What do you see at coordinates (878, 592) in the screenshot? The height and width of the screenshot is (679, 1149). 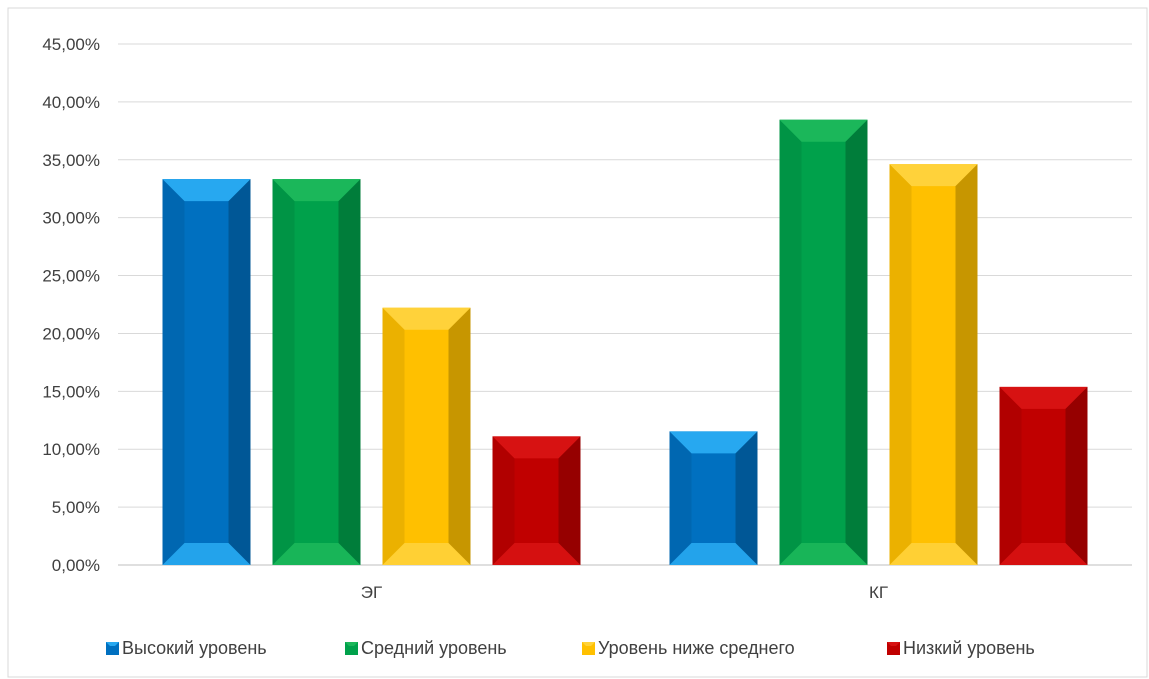 I see `x-category-label: КГ` at bounding box center [878, 592].